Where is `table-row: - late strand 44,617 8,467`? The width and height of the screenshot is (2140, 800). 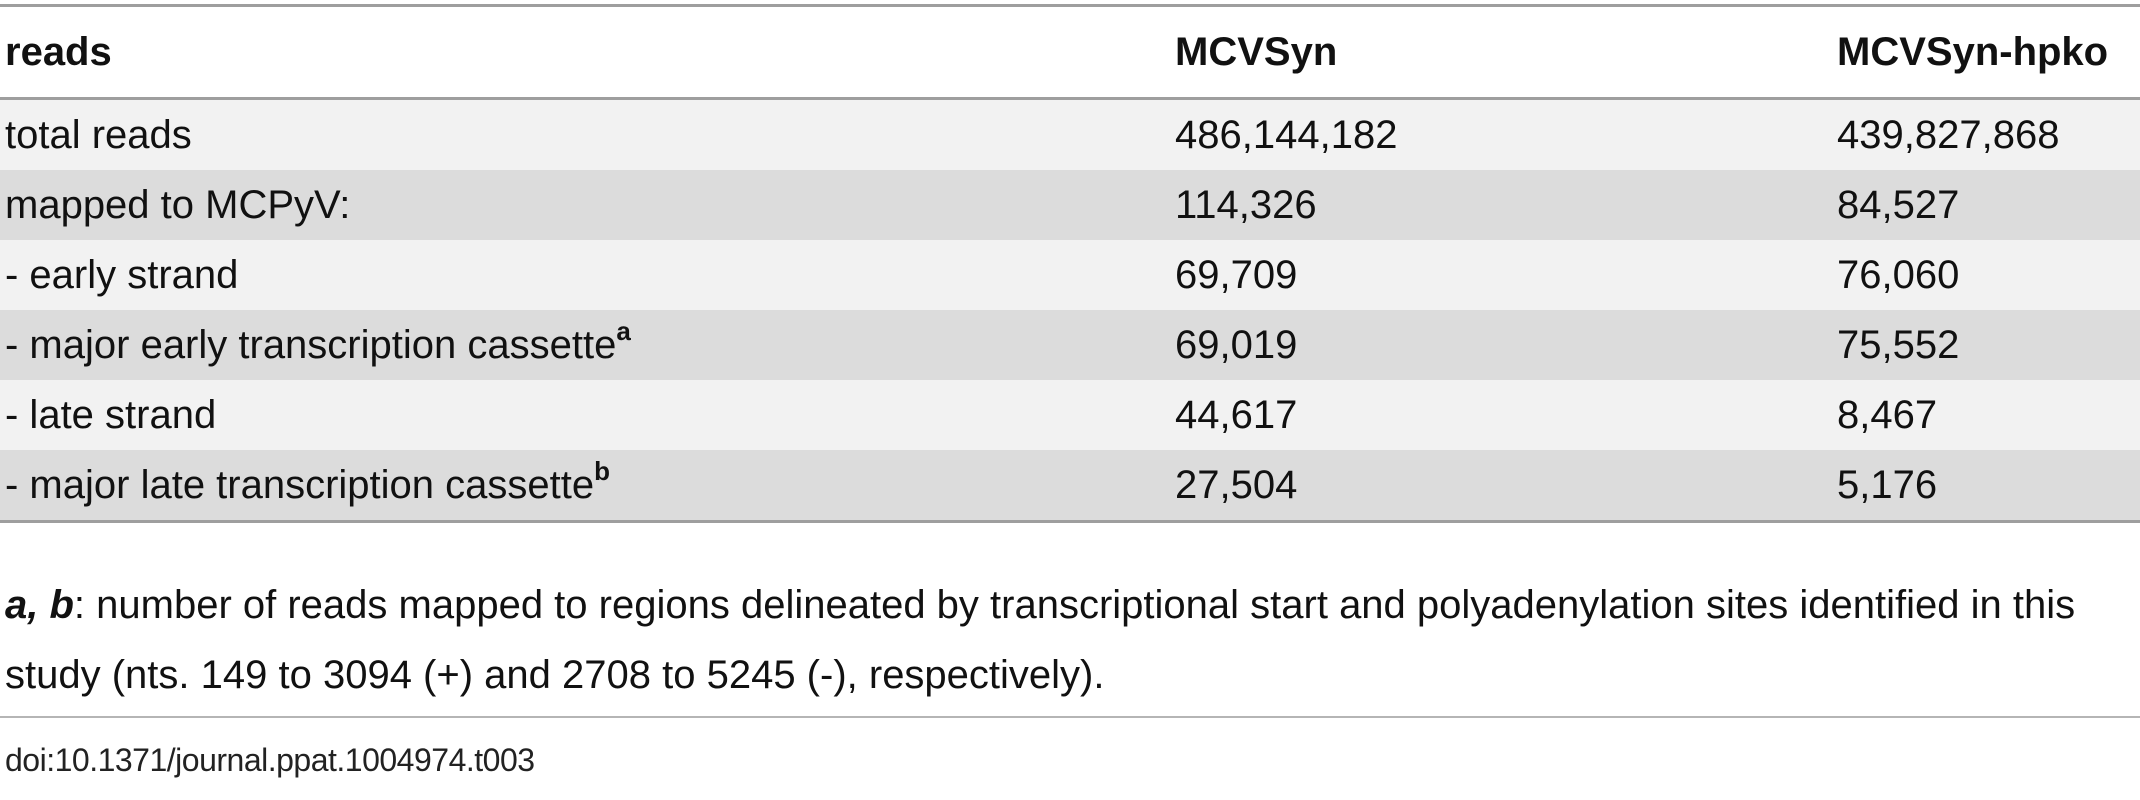 table-row: - late strand 44,617 8,467 is located at coordinates (1070, 415).